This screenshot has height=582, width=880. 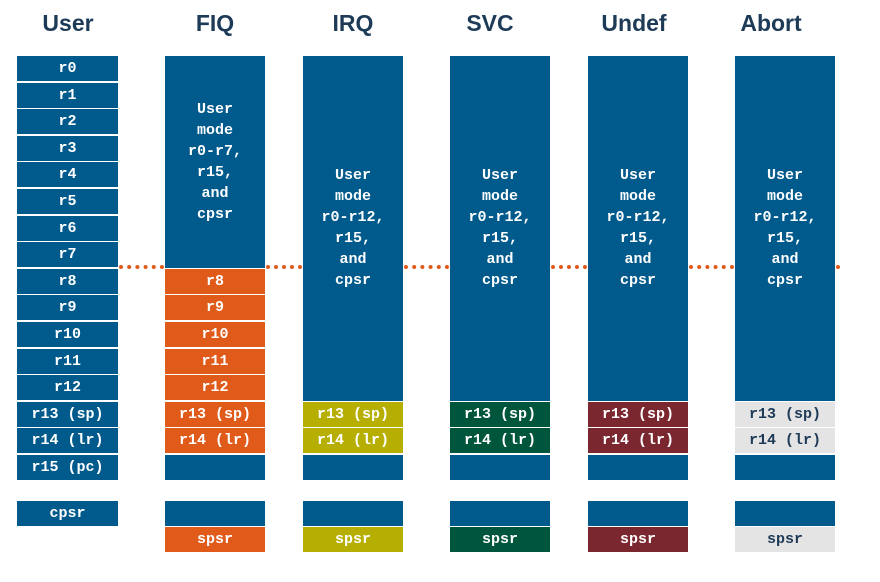 What do you see at coordinates (785, 441) in the screenshot?
I see `abort-banked-r14-lr: r14 (lr)` at bounding box center [785, 441].